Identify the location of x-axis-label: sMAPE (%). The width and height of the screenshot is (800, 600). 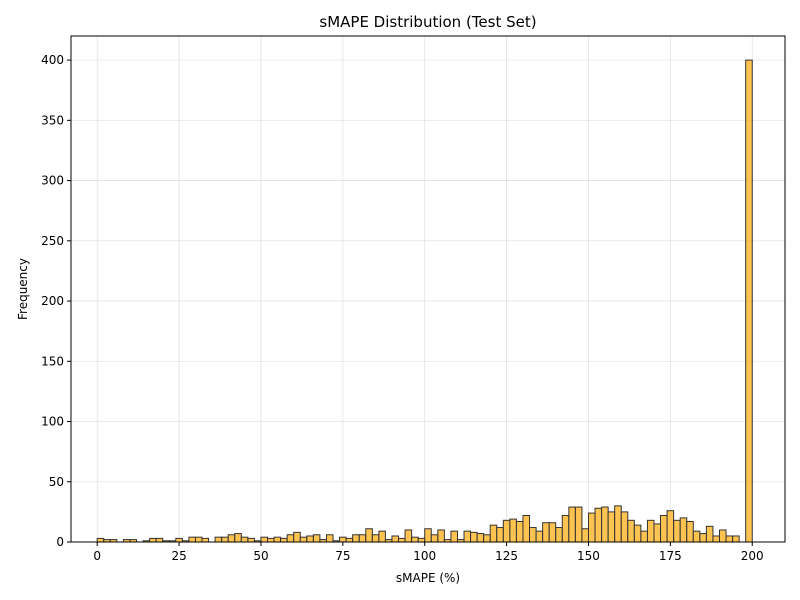
(428, 578).